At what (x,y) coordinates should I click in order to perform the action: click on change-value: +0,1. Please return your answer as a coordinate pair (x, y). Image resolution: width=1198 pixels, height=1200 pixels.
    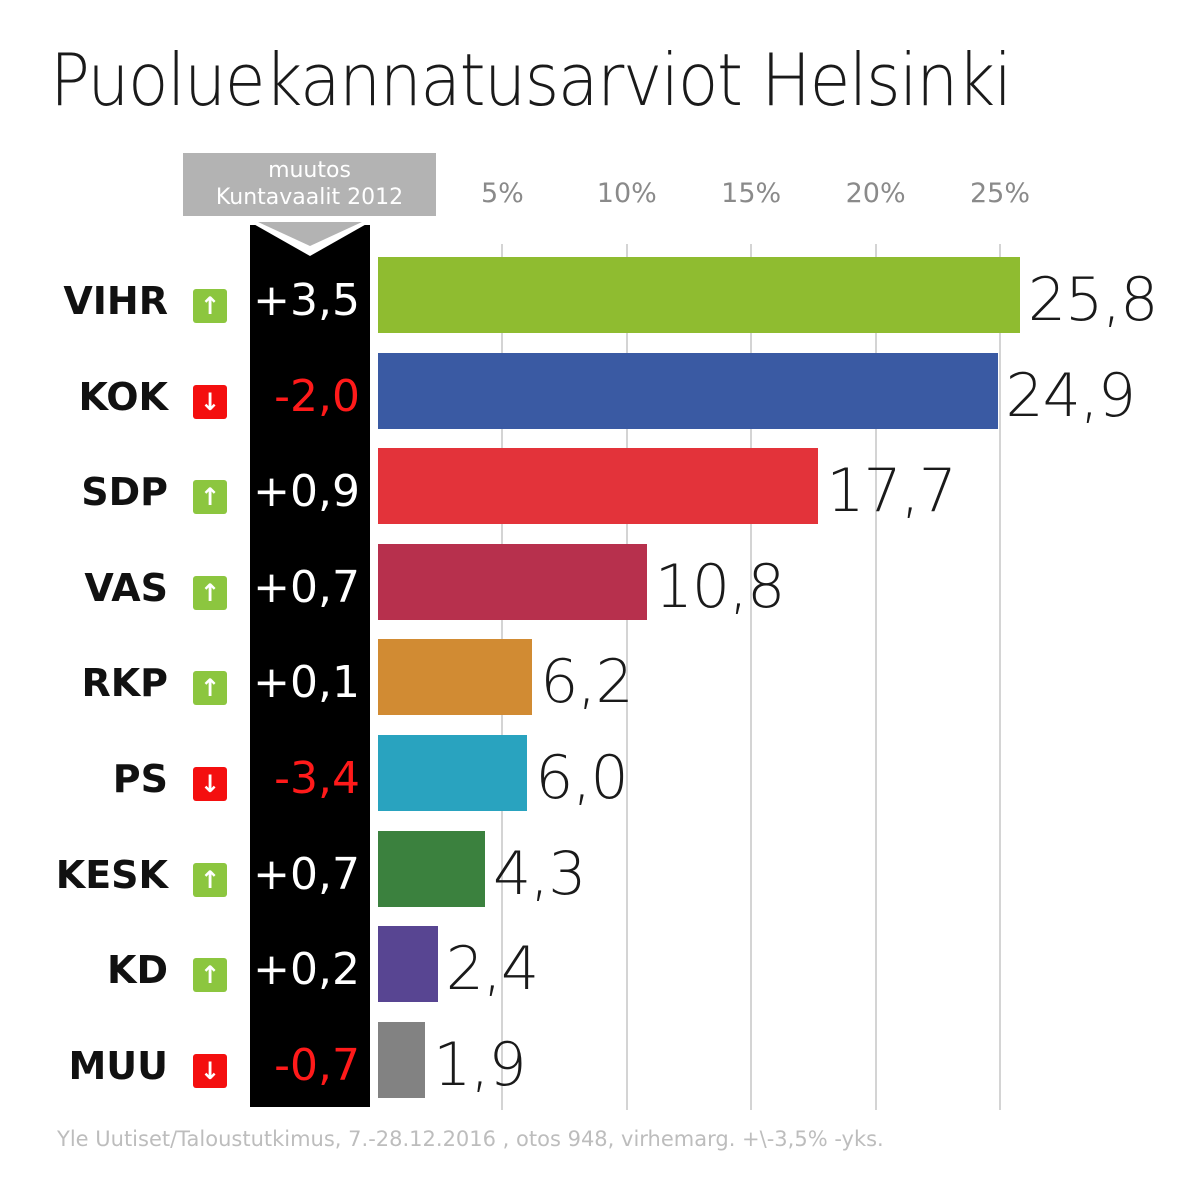
    Looking at the image, I should click on (306, 683).